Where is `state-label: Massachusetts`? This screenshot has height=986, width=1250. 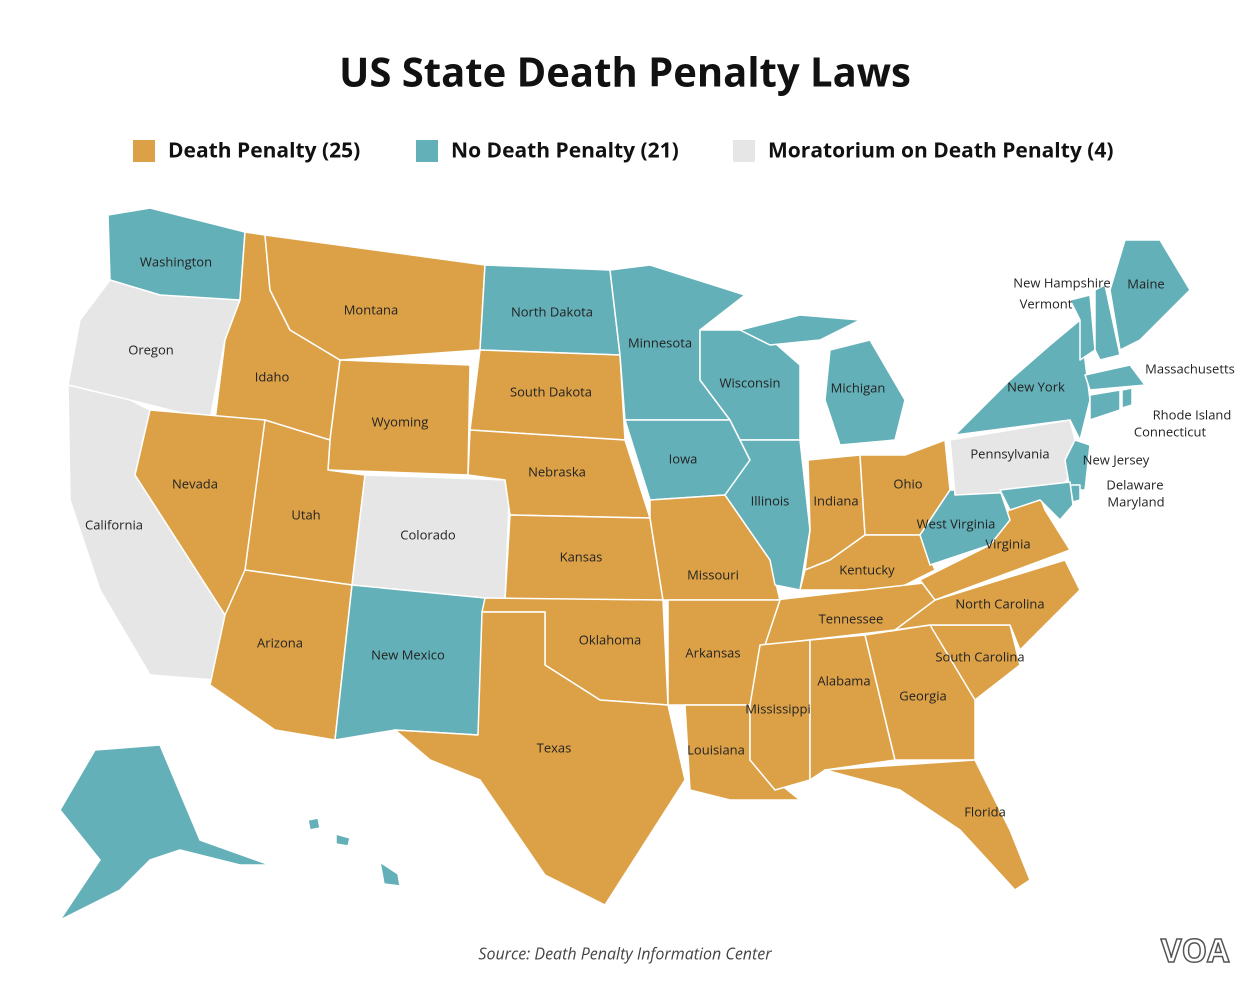
state-label: Massachusetts is located at coordinates (1190, 368).